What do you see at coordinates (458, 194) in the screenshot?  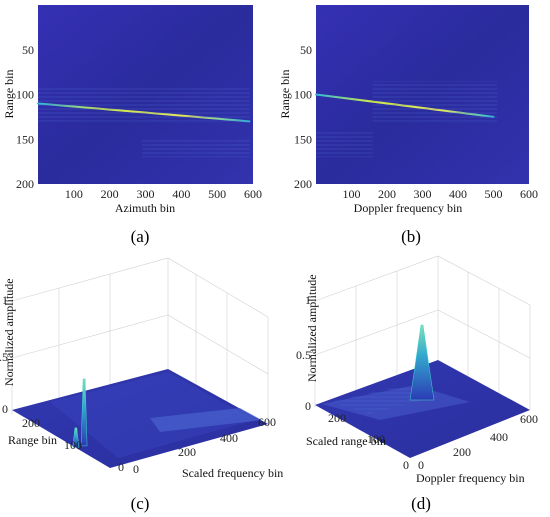 I see `heatmap-b-xtick: 400` at bounding box center [458, 194].